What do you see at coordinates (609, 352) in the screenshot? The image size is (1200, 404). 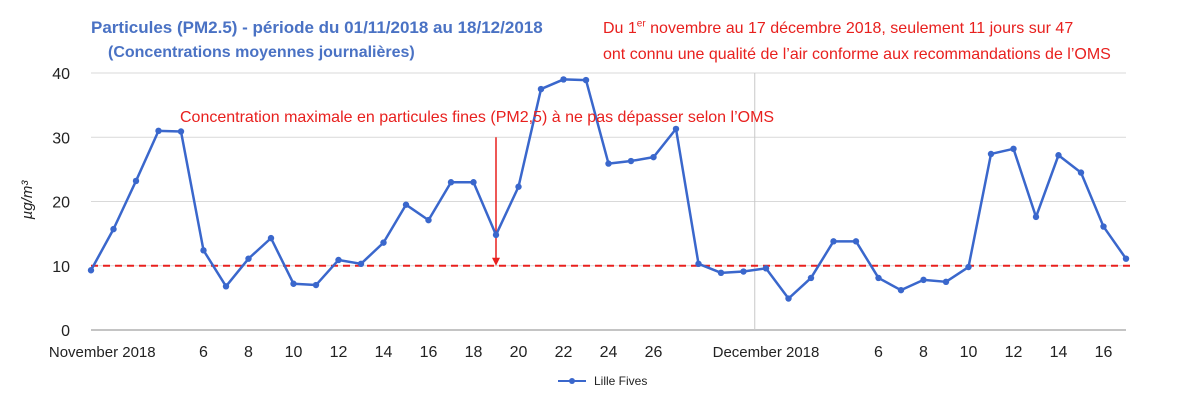 I see `x-tick-label: 24` at bounding box center [609, 352].